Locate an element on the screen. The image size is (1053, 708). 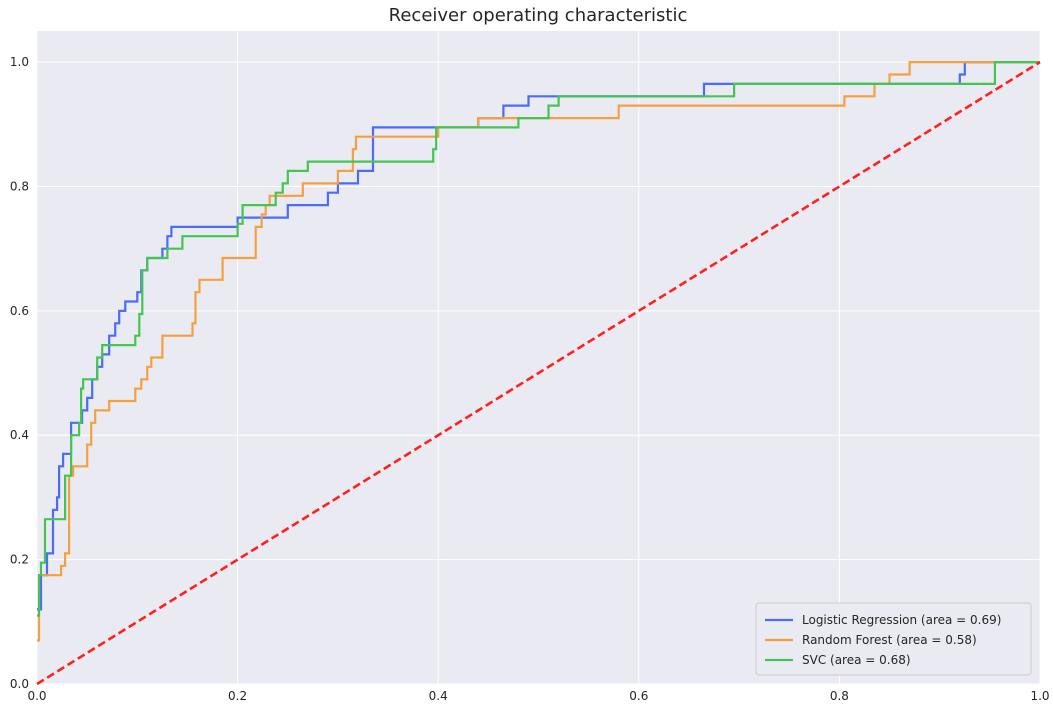
x-tick-label: 0.8 is located at coordinates (839, 696).